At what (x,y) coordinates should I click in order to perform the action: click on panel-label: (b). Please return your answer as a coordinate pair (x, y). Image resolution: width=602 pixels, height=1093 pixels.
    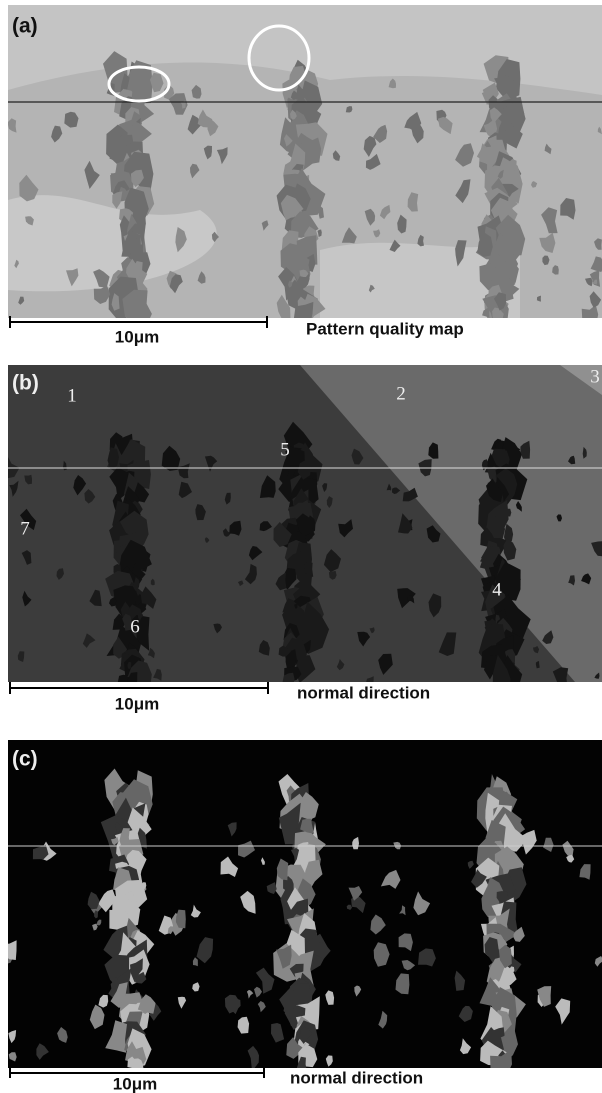
    Looking at the image, I should click on (25, 383).